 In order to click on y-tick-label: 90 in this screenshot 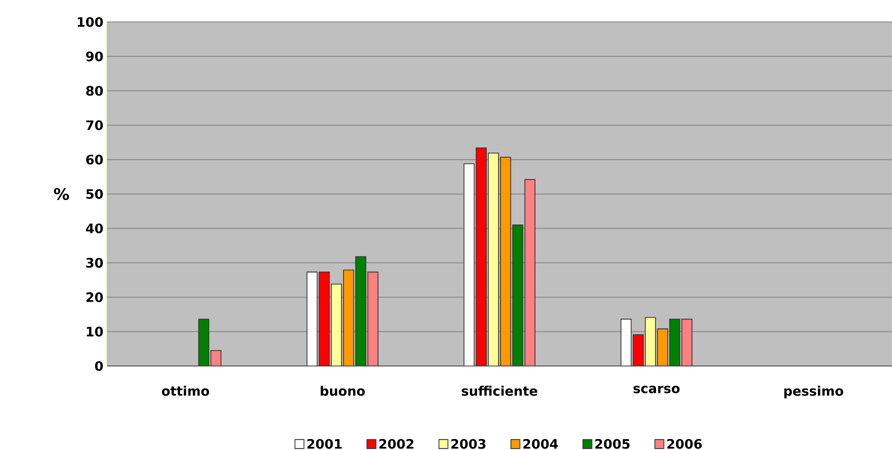, I will do `click(94, 56)`.